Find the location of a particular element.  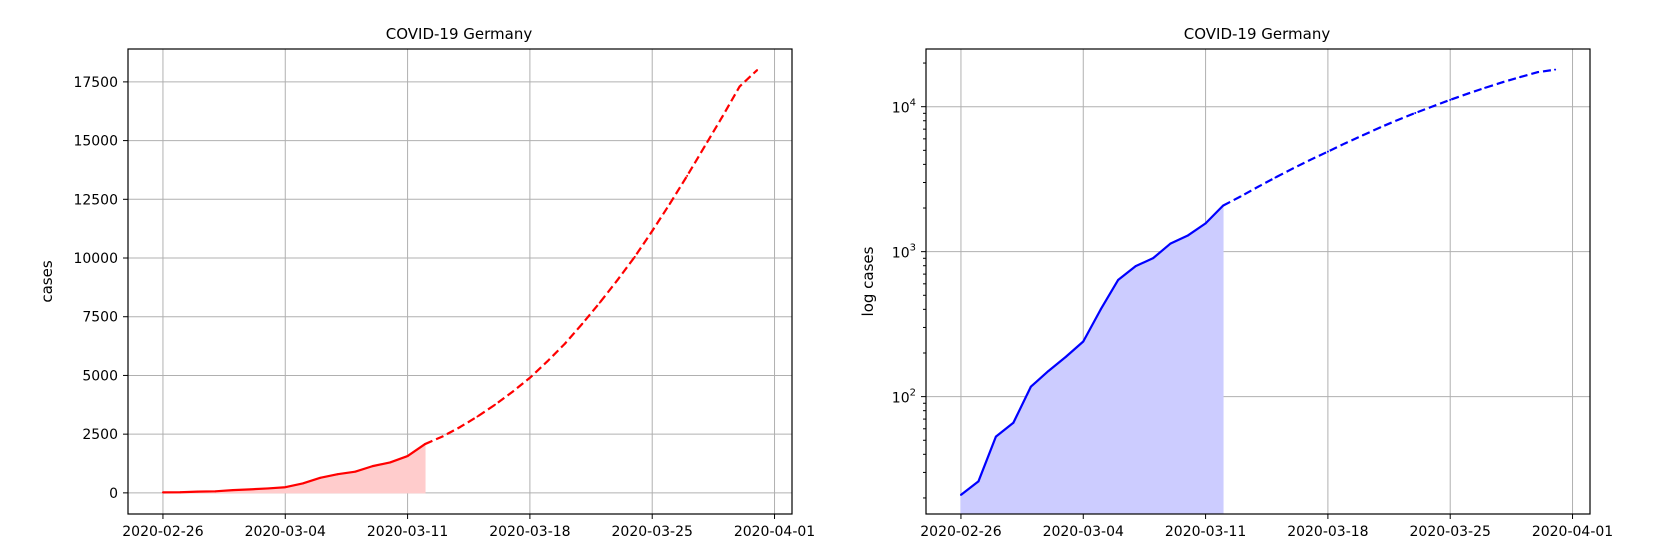

y-axis-label: cases is located at coordinates (47, 281).